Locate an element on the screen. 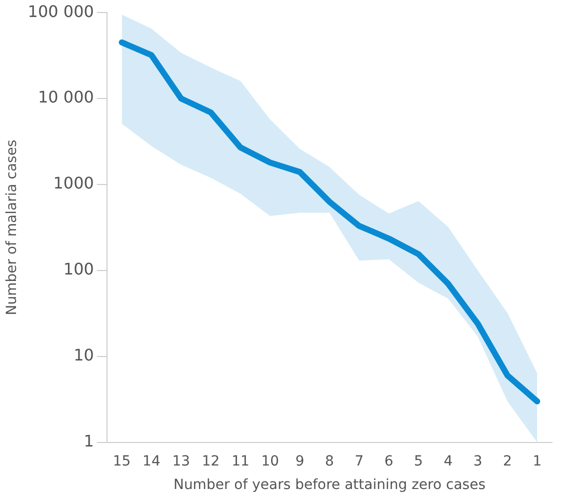 This screenshot has height=498, width=562. x-tick-label: 9 is located at coordinates (299, 461).